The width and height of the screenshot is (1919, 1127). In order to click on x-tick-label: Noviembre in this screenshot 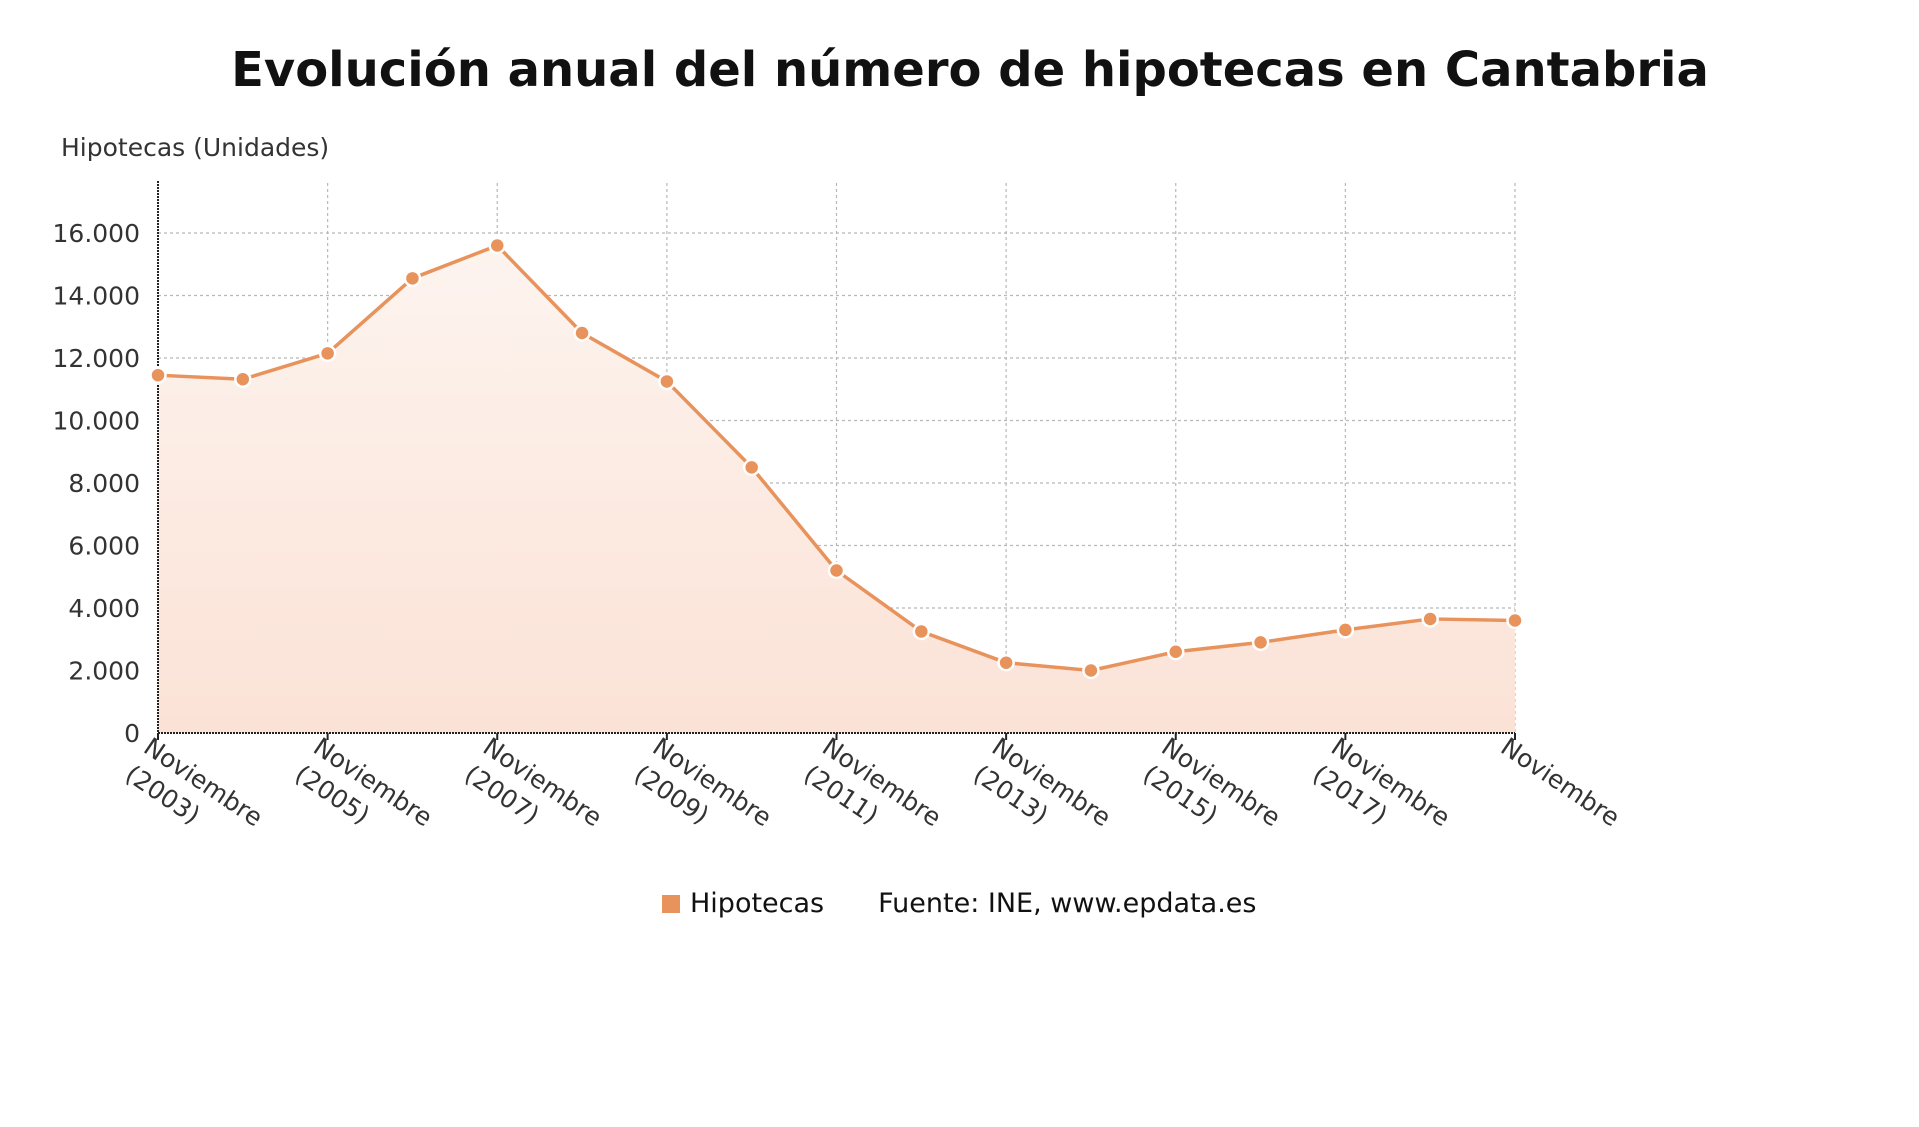, I will do `click(1560, 782)`.